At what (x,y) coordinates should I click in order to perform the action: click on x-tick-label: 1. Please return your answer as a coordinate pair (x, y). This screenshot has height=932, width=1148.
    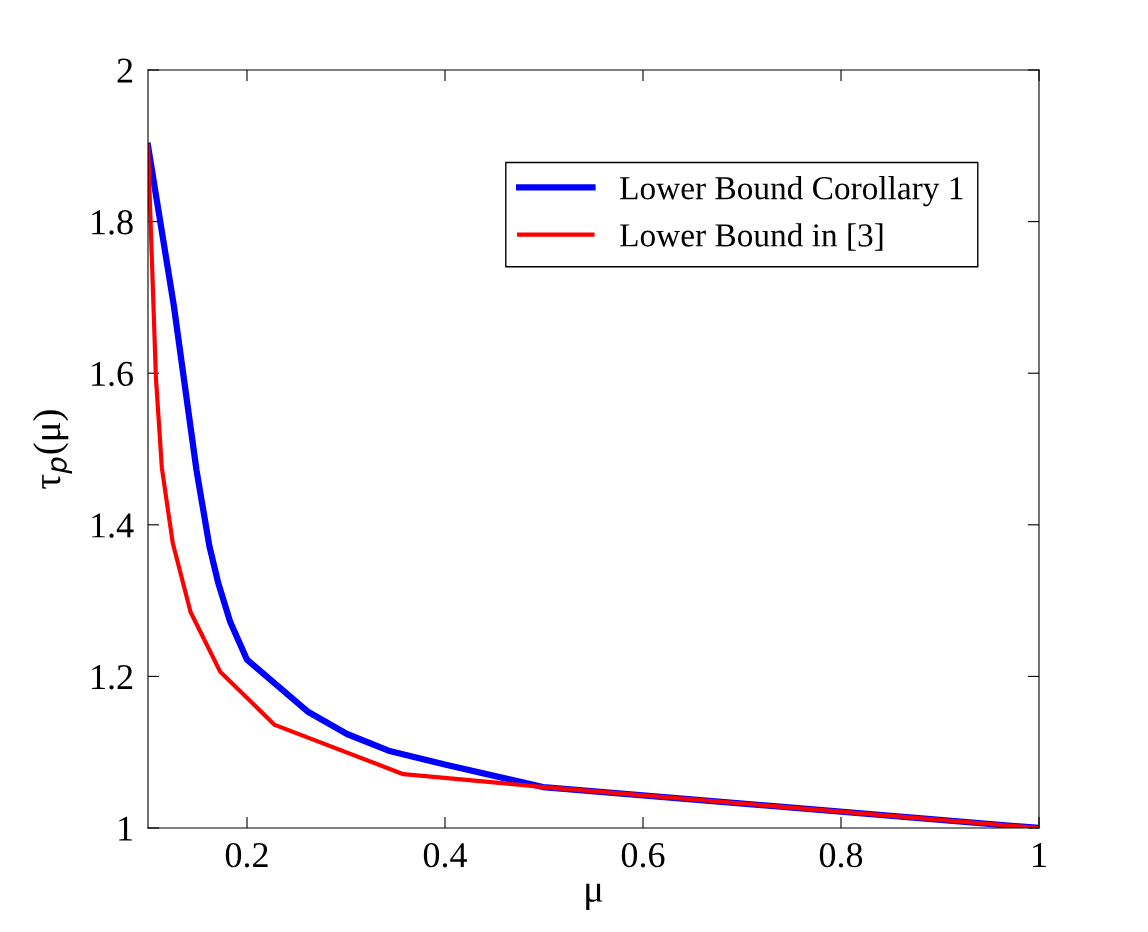
    Looking at the image, I should click on (1039, 855).